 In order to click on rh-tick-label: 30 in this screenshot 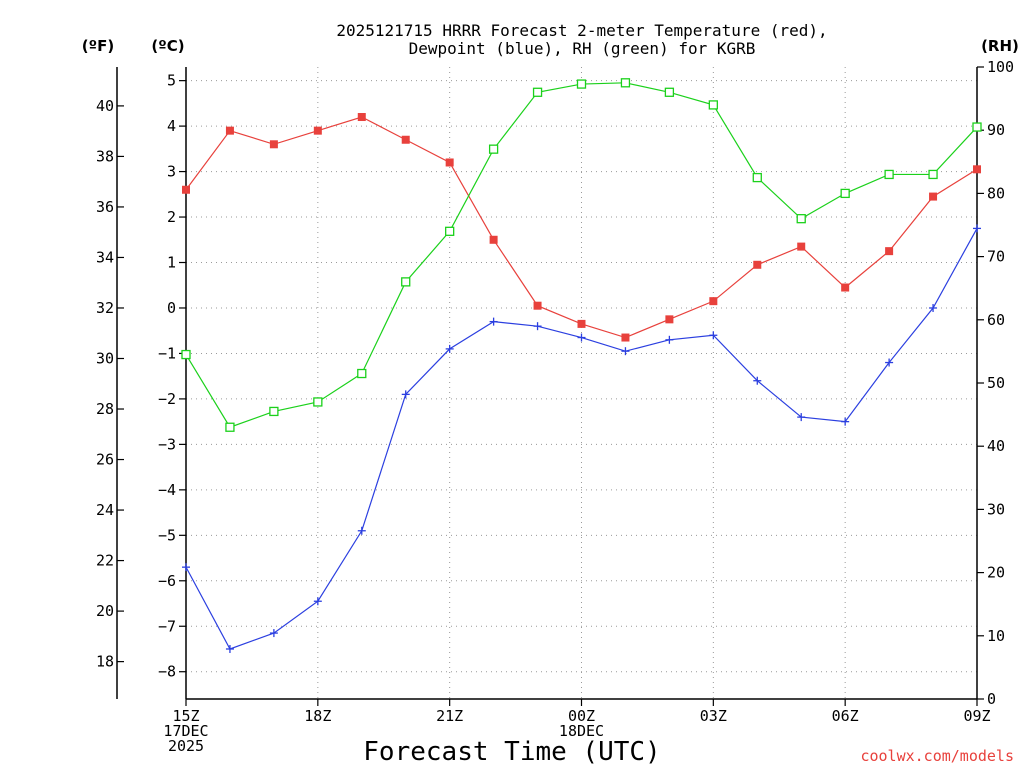, I will do `click(996, 509)`.